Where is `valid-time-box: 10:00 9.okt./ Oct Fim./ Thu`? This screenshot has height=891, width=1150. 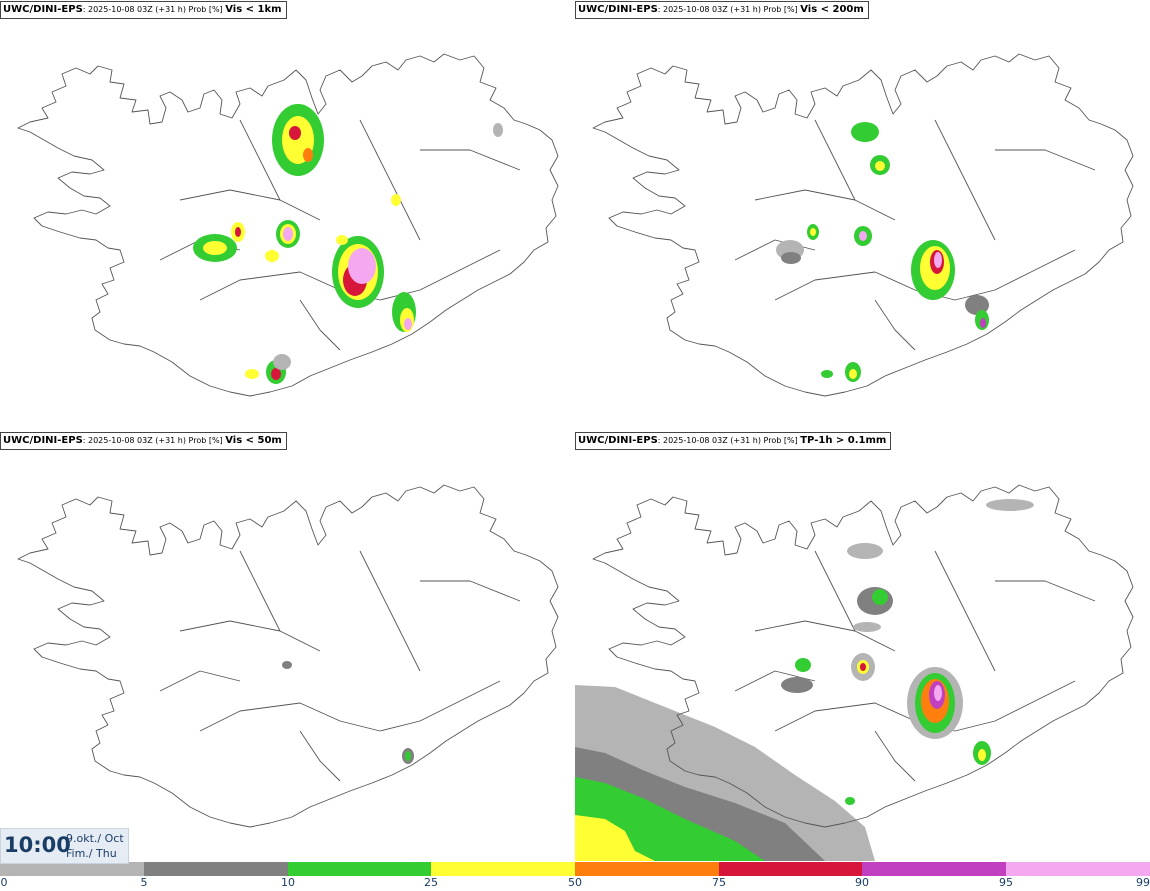 valid-time-box: 10:00 9.okt./ Oct Fim./ Thu is located at coordinates (64, 846).